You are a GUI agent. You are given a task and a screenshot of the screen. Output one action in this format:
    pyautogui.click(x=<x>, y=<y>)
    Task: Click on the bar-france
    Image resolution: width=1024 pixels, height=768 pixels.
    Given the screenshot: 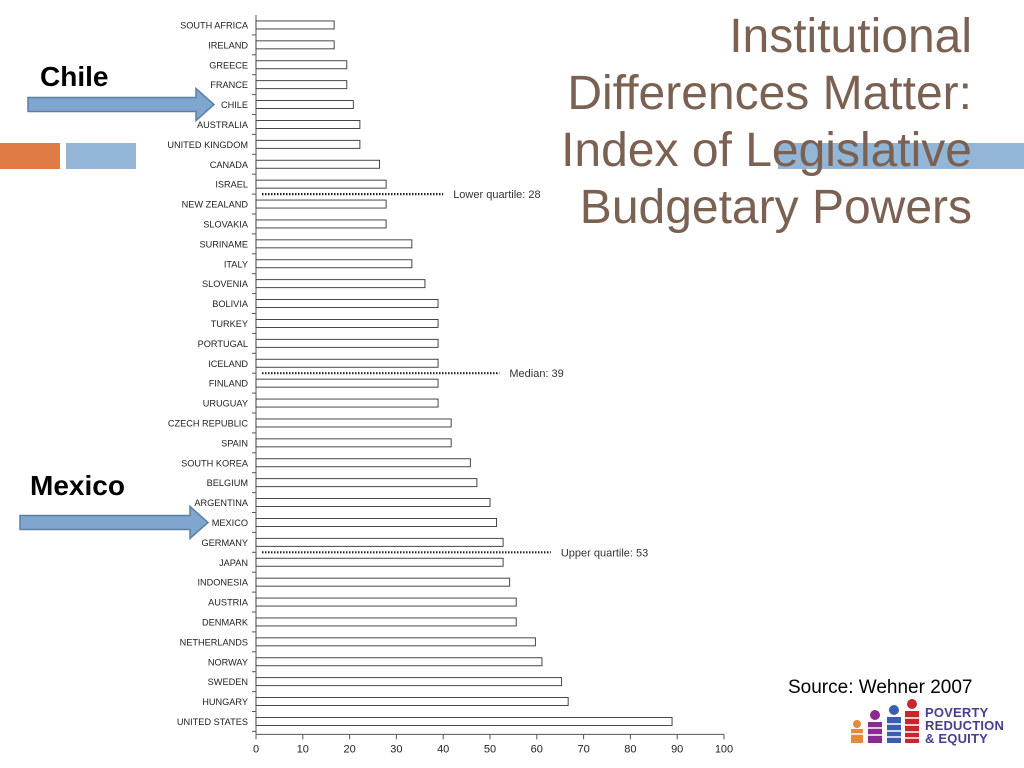 What is the action you would take?
    pyautogui.click(x=301, y=85)
    